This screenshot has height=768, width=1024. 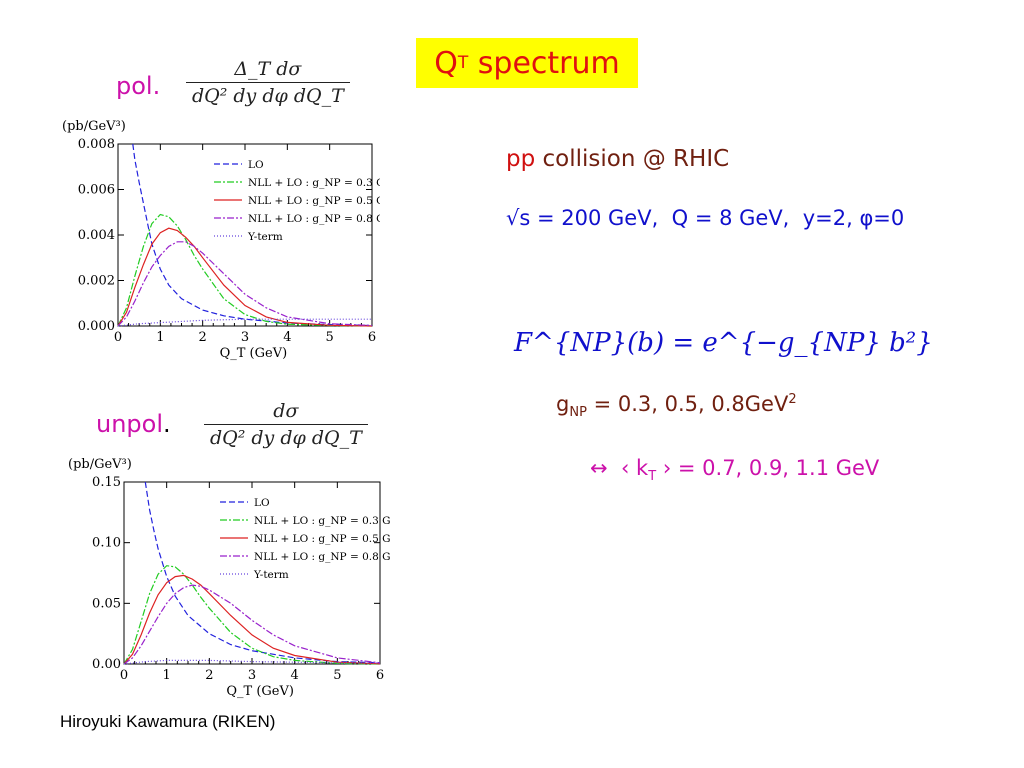 What do you see at coordinates (268, 69) in the screenshot?
I see `pol-formula-numerator: Δ_T dσ` at bounding box center [268, 69].